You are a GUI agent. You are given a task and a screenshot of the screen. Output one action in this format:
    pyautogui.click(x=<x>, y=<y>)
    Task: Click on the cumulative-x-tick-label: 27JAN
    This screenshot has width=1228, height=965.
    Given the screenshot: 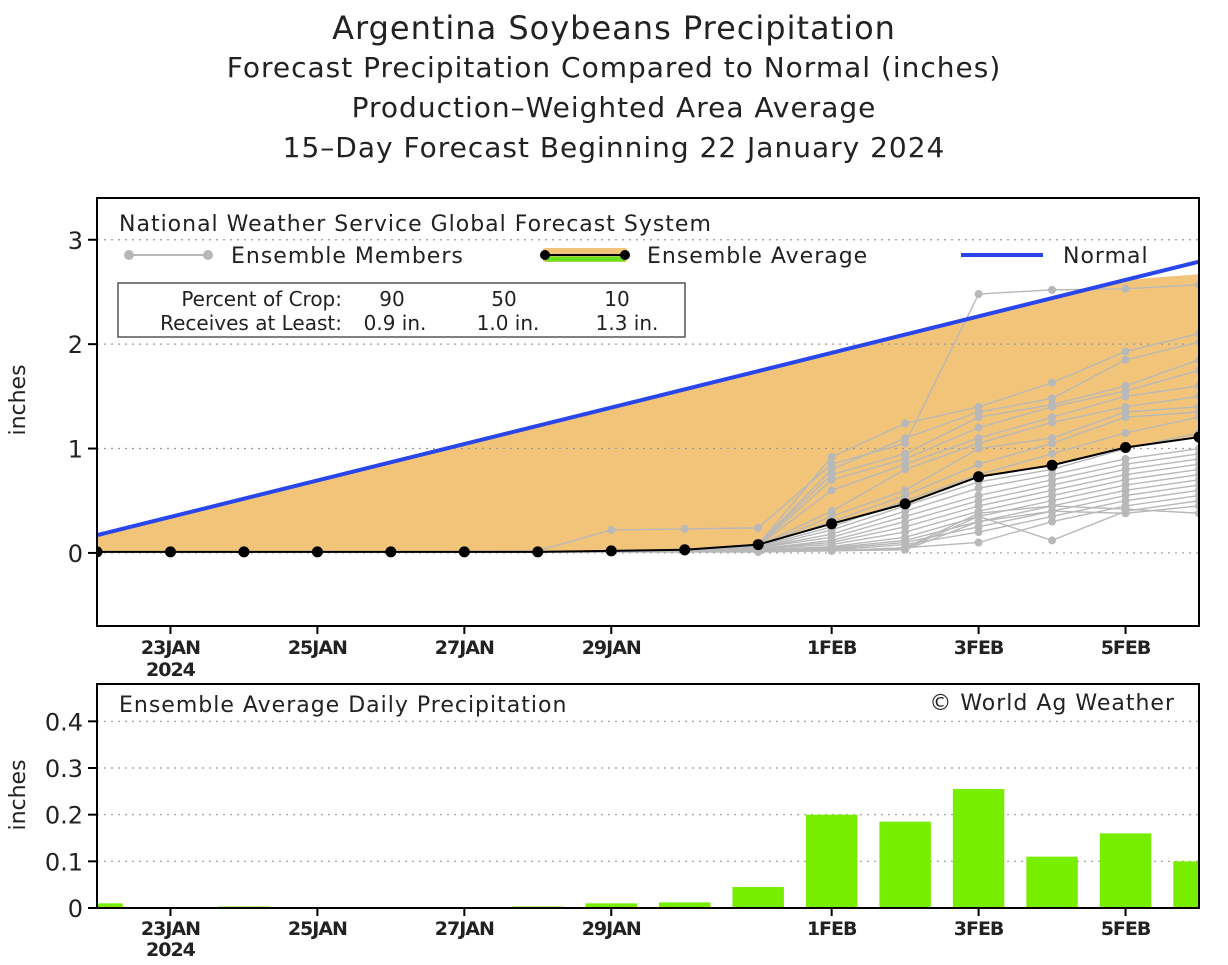 What is the action you would take?
    pyautogui.click(x=464, y=648)
    